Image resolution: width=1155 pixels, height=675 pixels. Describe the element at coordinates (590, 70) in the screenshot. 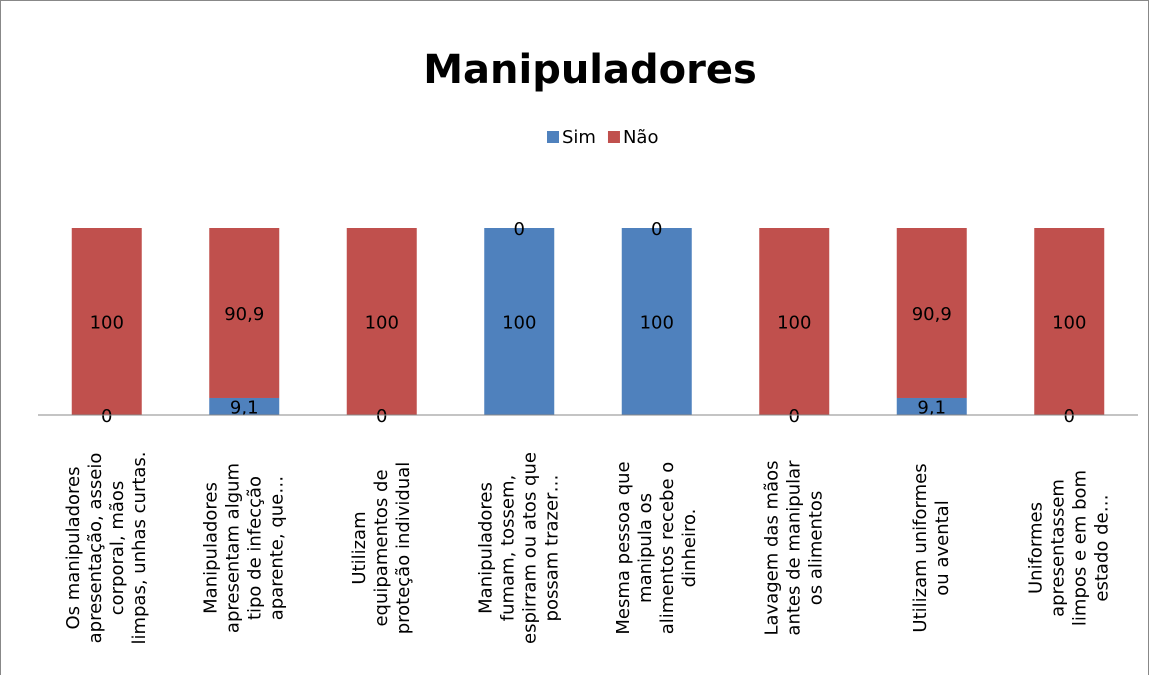

I see `chart-title: Manipuladores` at that location.